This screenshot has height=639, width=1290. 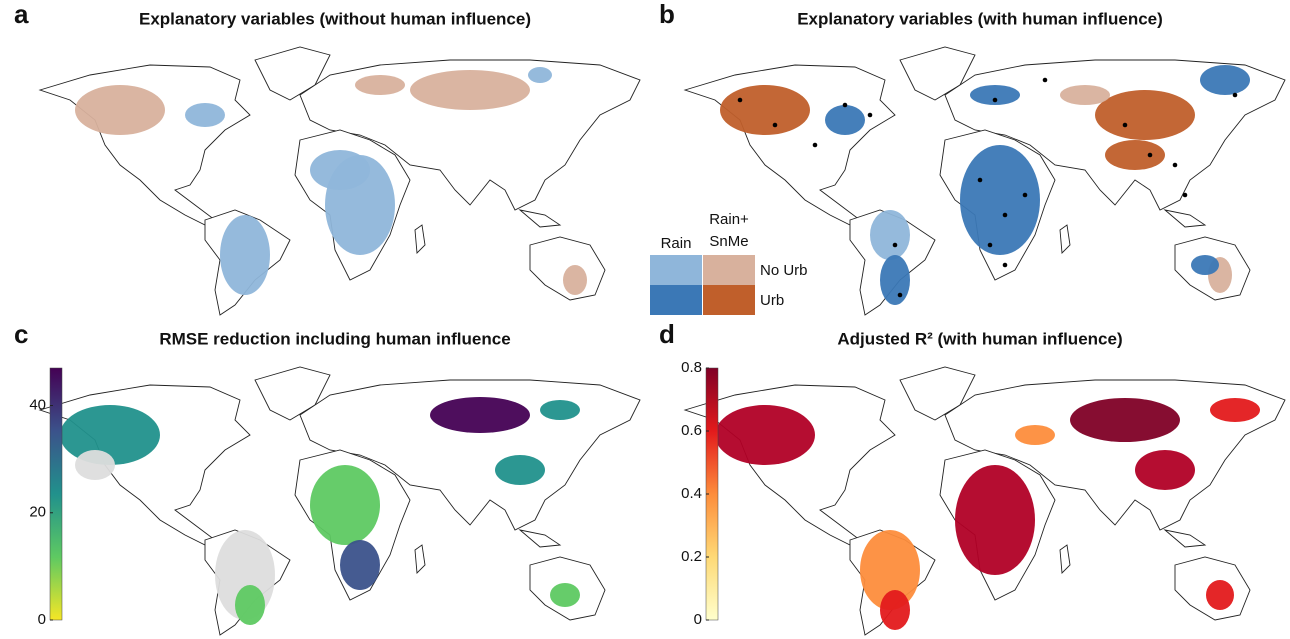 What do you see at coordinates (21, 334) in the screenshot?
I see `panel-letter: c` at bounding box center [21, 334].